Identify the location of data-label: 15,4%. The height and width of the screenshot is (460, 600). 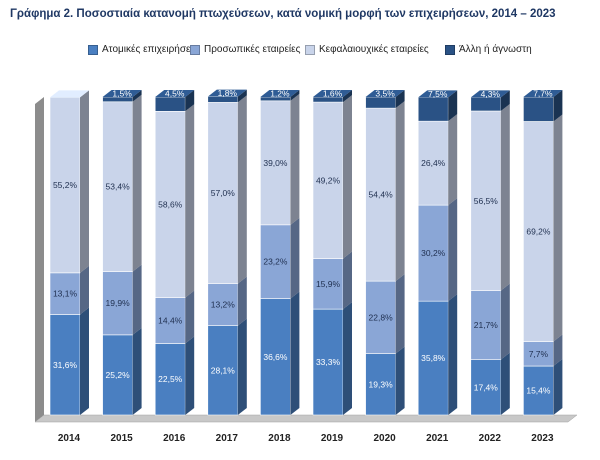
(538, 391).